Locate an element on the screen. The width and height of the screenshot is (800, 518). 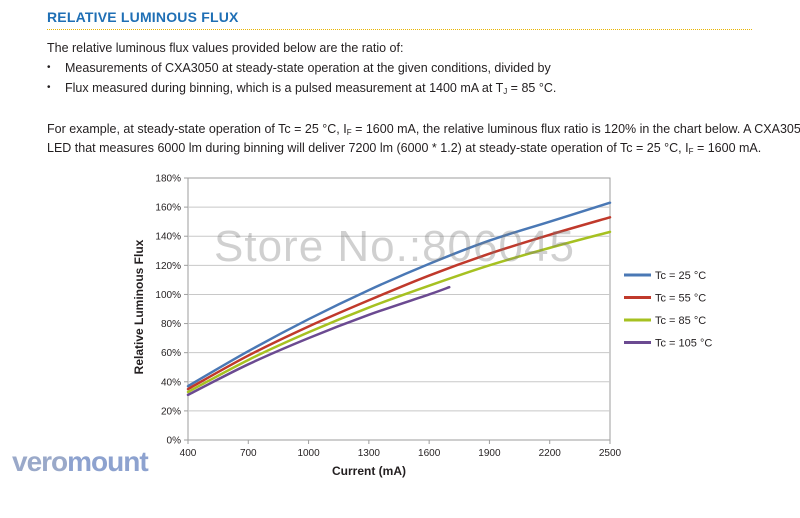
legend-label-2: Tc = 85 °C is located at coordinates (680, 321).